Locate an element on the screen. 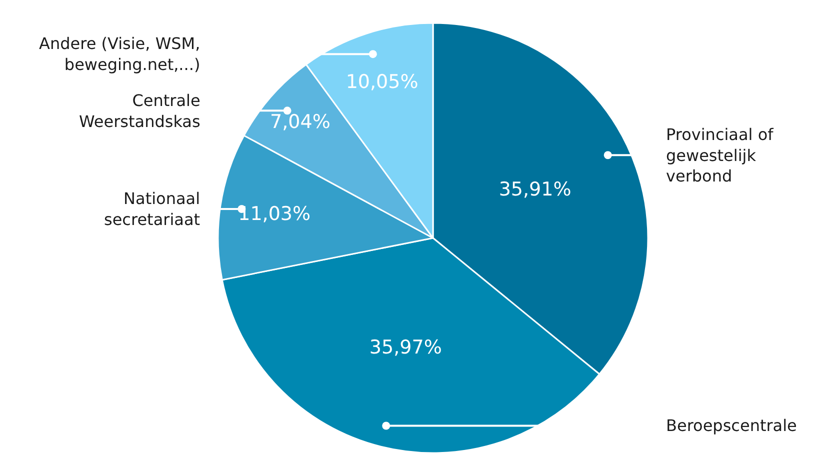 The image size is (833, 468). data-label: 35,91% is located at coordinates (535, 189).